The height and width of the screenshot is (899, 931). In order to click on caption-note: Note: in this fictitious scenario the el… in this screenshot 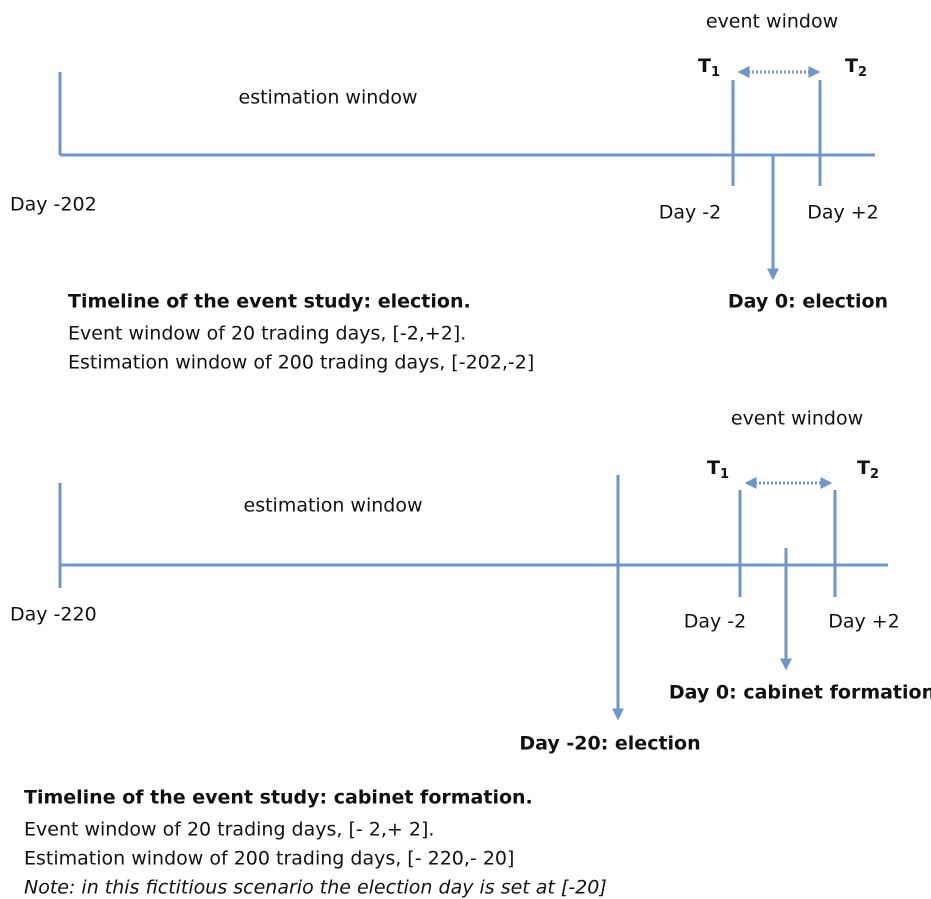, I will do `click(315, 888)`.